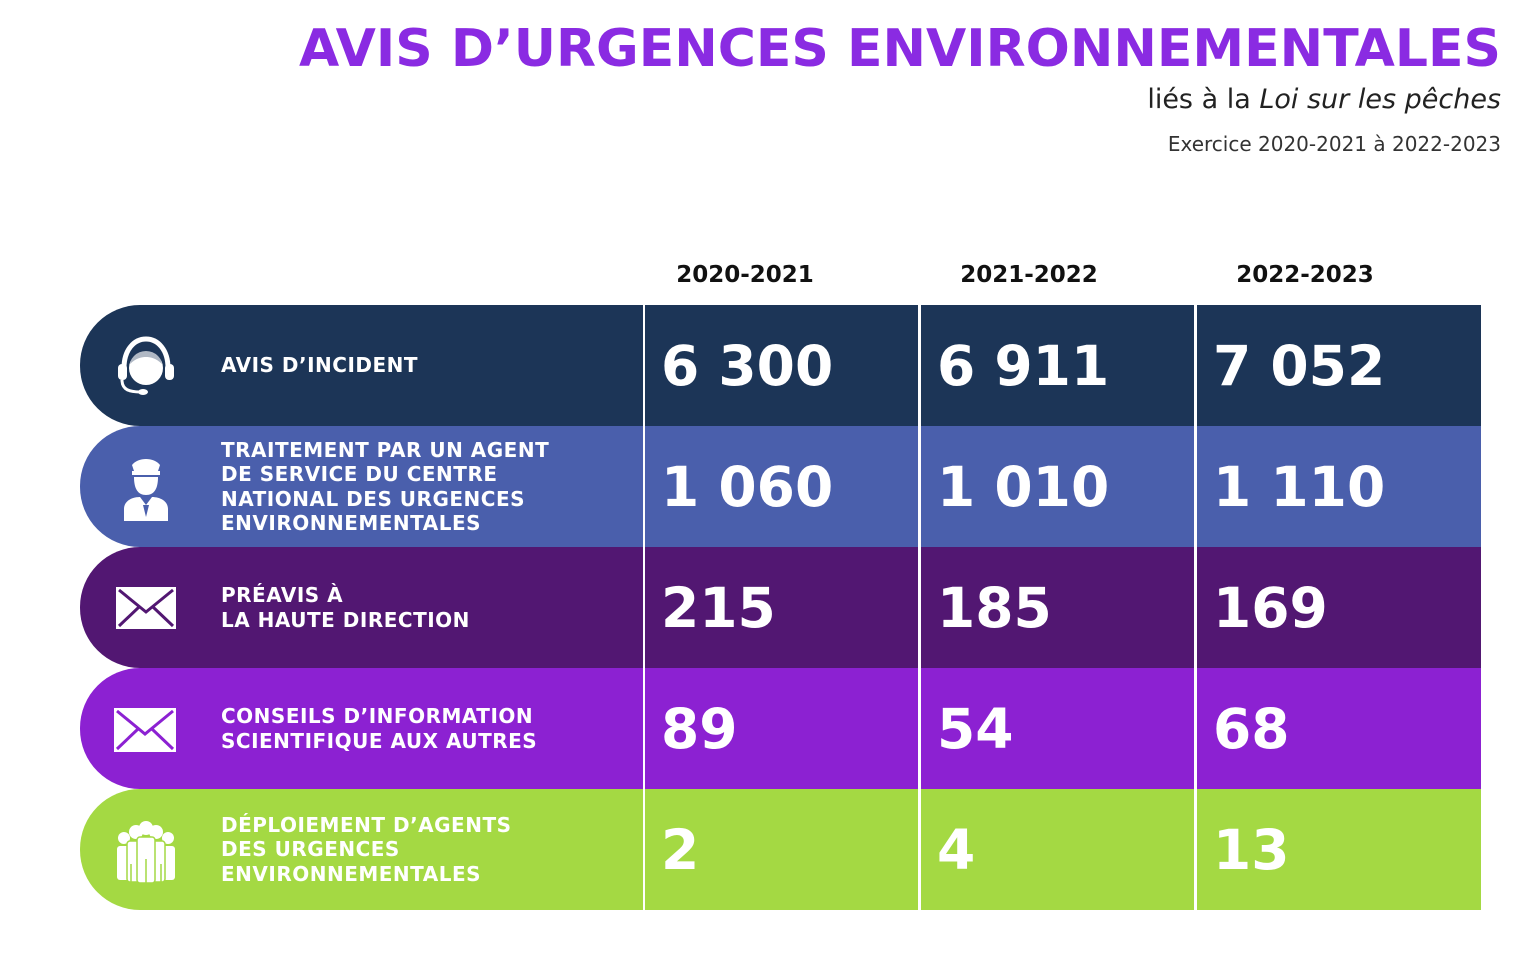  I want to click on column-header-2022-2023: 2022-2023, so click(1305, 275).